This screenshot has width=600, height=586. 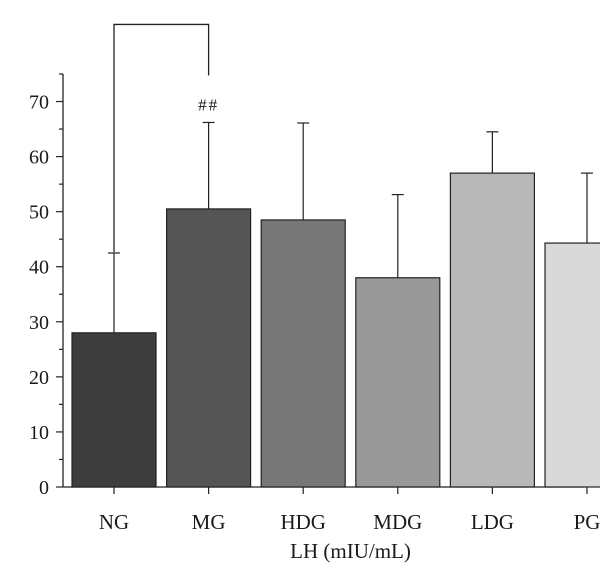 I want to click on y-tick-label: 60, so click(x=39, y=158).